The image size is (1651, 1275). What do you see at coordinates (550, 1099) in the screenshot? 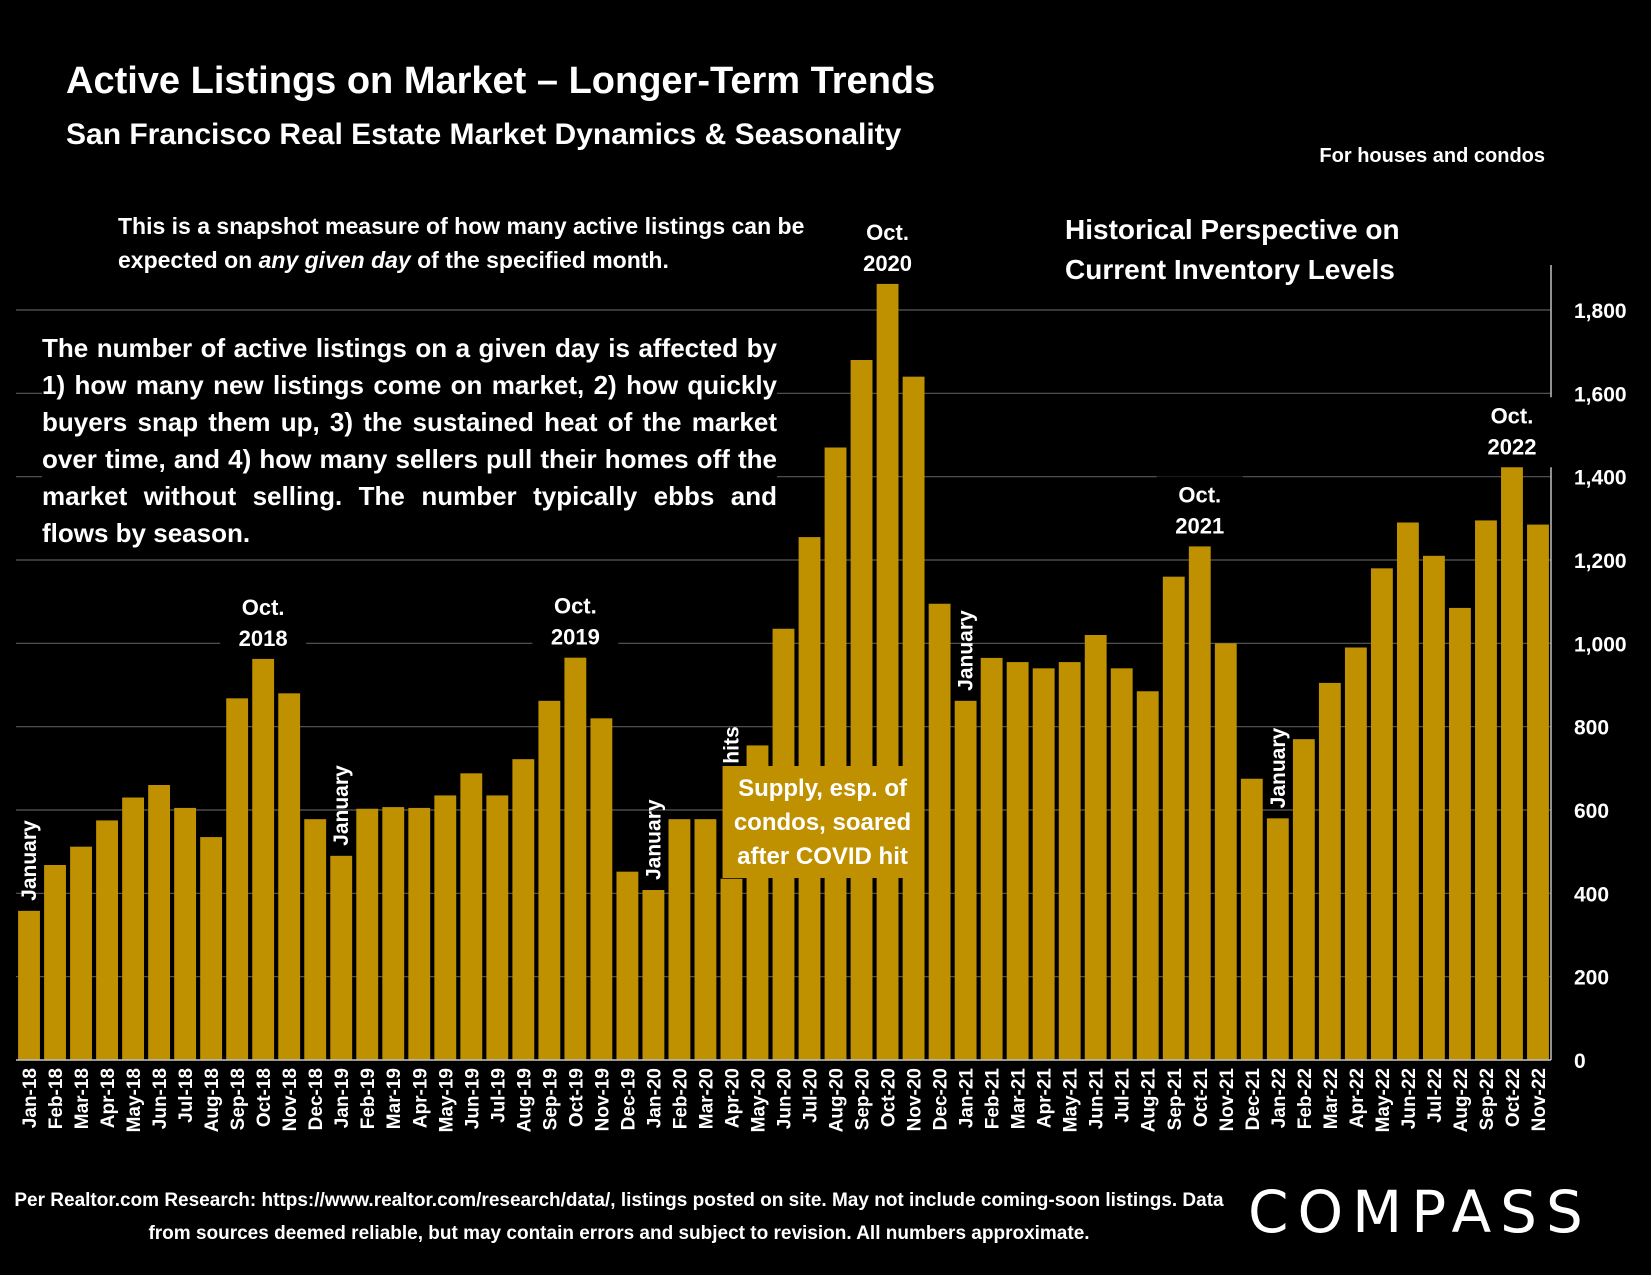
I see `x-tick-label: Sep-19` at bounding box center [550, 1099].